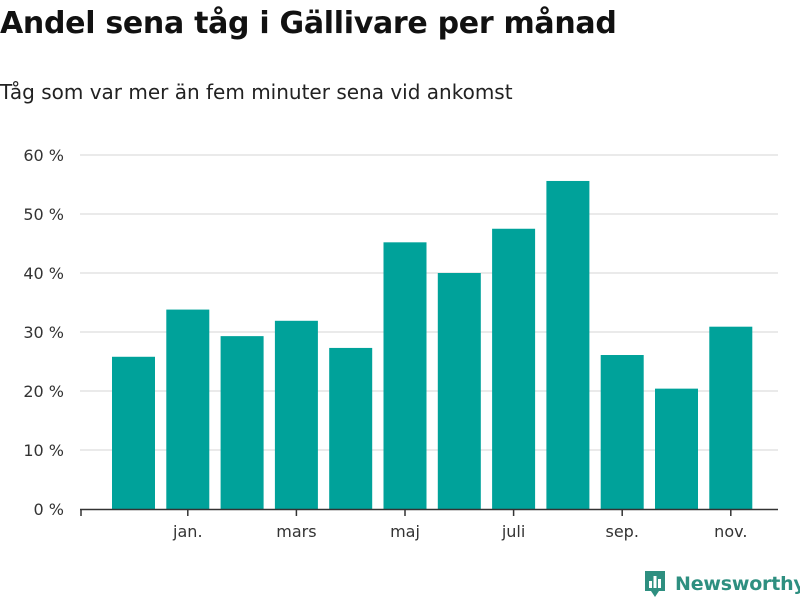 The width and height of the screenshot is (800, 600). I want to click on y-tick-label: 40 %, so click(43, 273).